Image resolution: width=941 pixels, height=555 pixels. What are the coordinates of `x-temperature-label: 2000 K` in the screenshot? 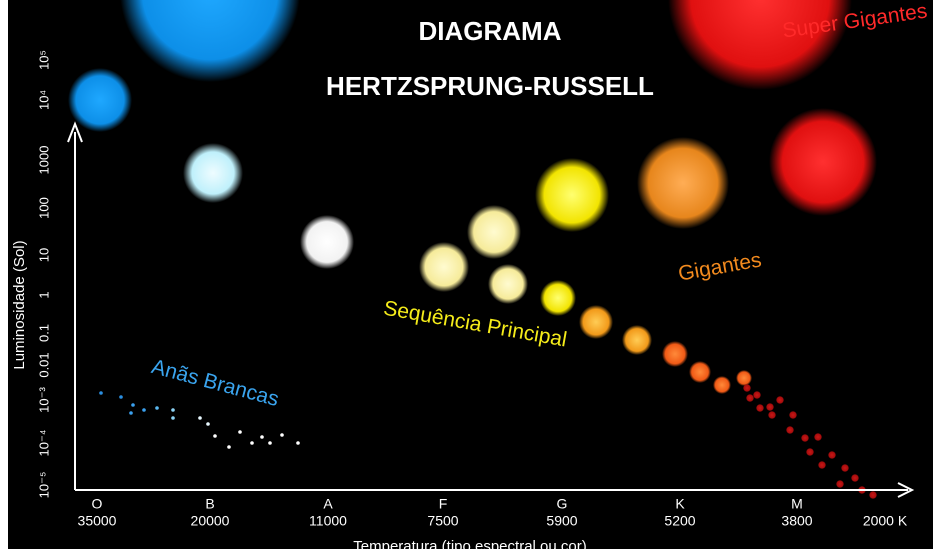 It's located at (885, 521).